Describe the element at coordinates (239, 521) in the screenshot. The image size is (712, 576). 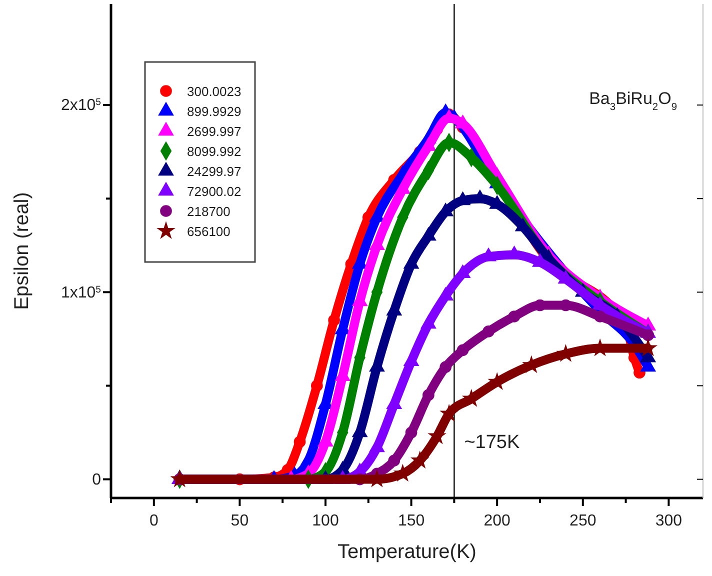
I see `x-tick-label: 50` at that location.